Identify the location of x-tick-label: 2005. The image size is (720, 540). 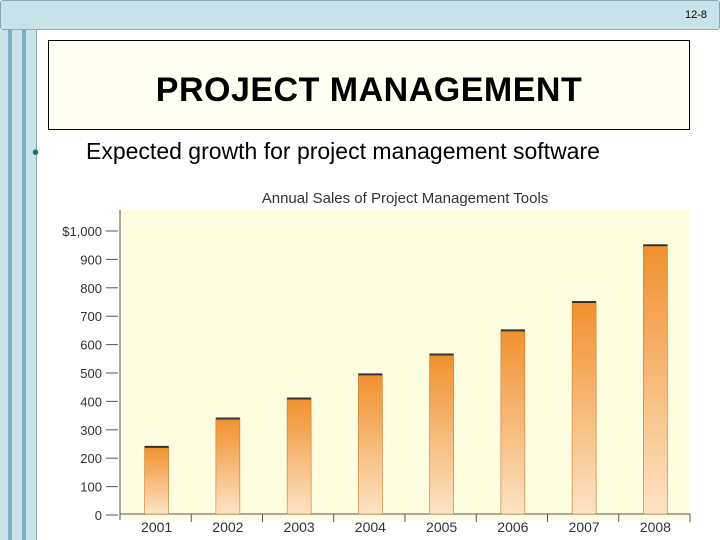
(441, 527).